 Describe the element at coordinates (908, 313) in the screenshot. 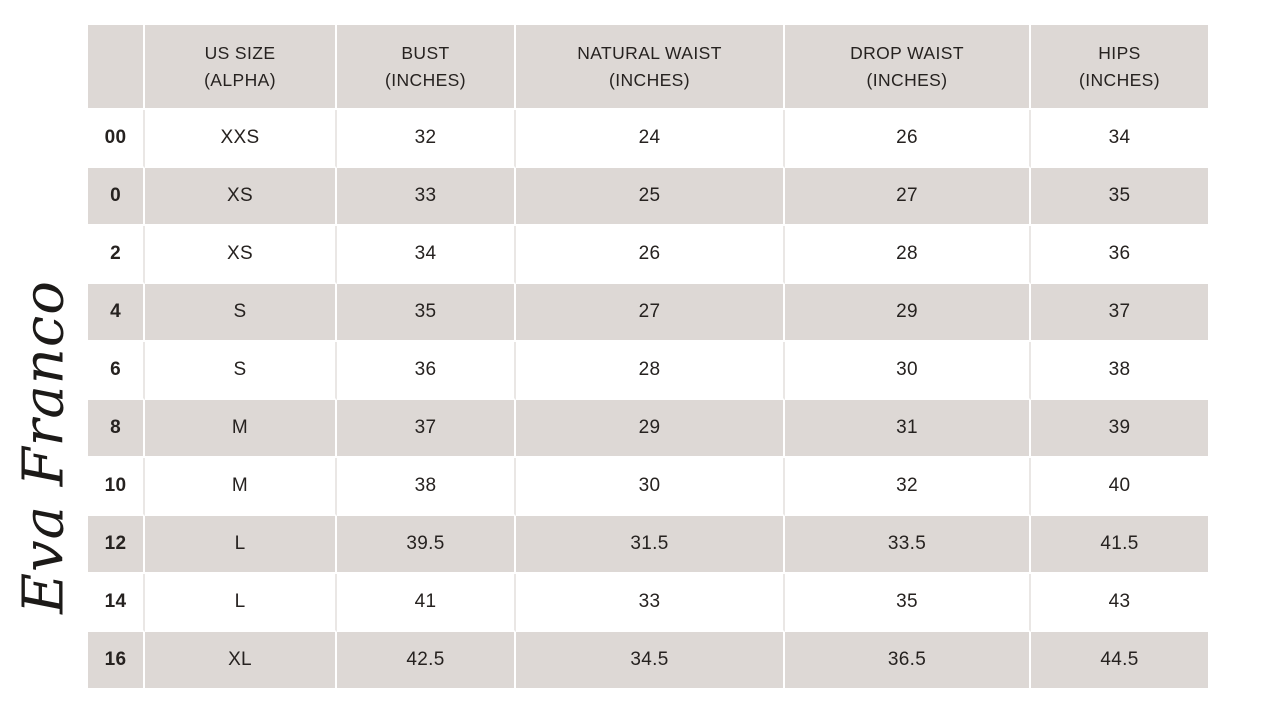

I see `cell-drop-waist: 29` at that location.